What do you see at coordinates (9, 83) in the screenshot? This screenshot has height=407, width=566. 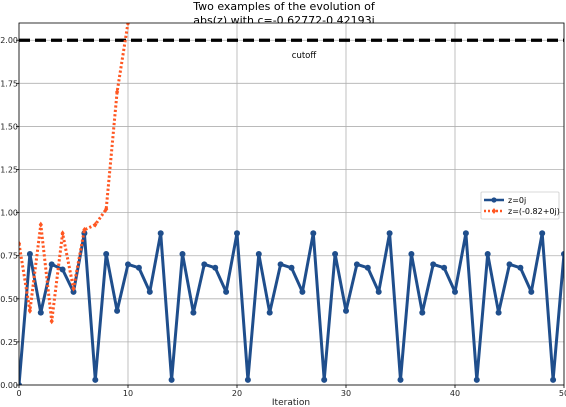 I see `y-tick-label-7: 1.75` at bounding box center [9, 83].